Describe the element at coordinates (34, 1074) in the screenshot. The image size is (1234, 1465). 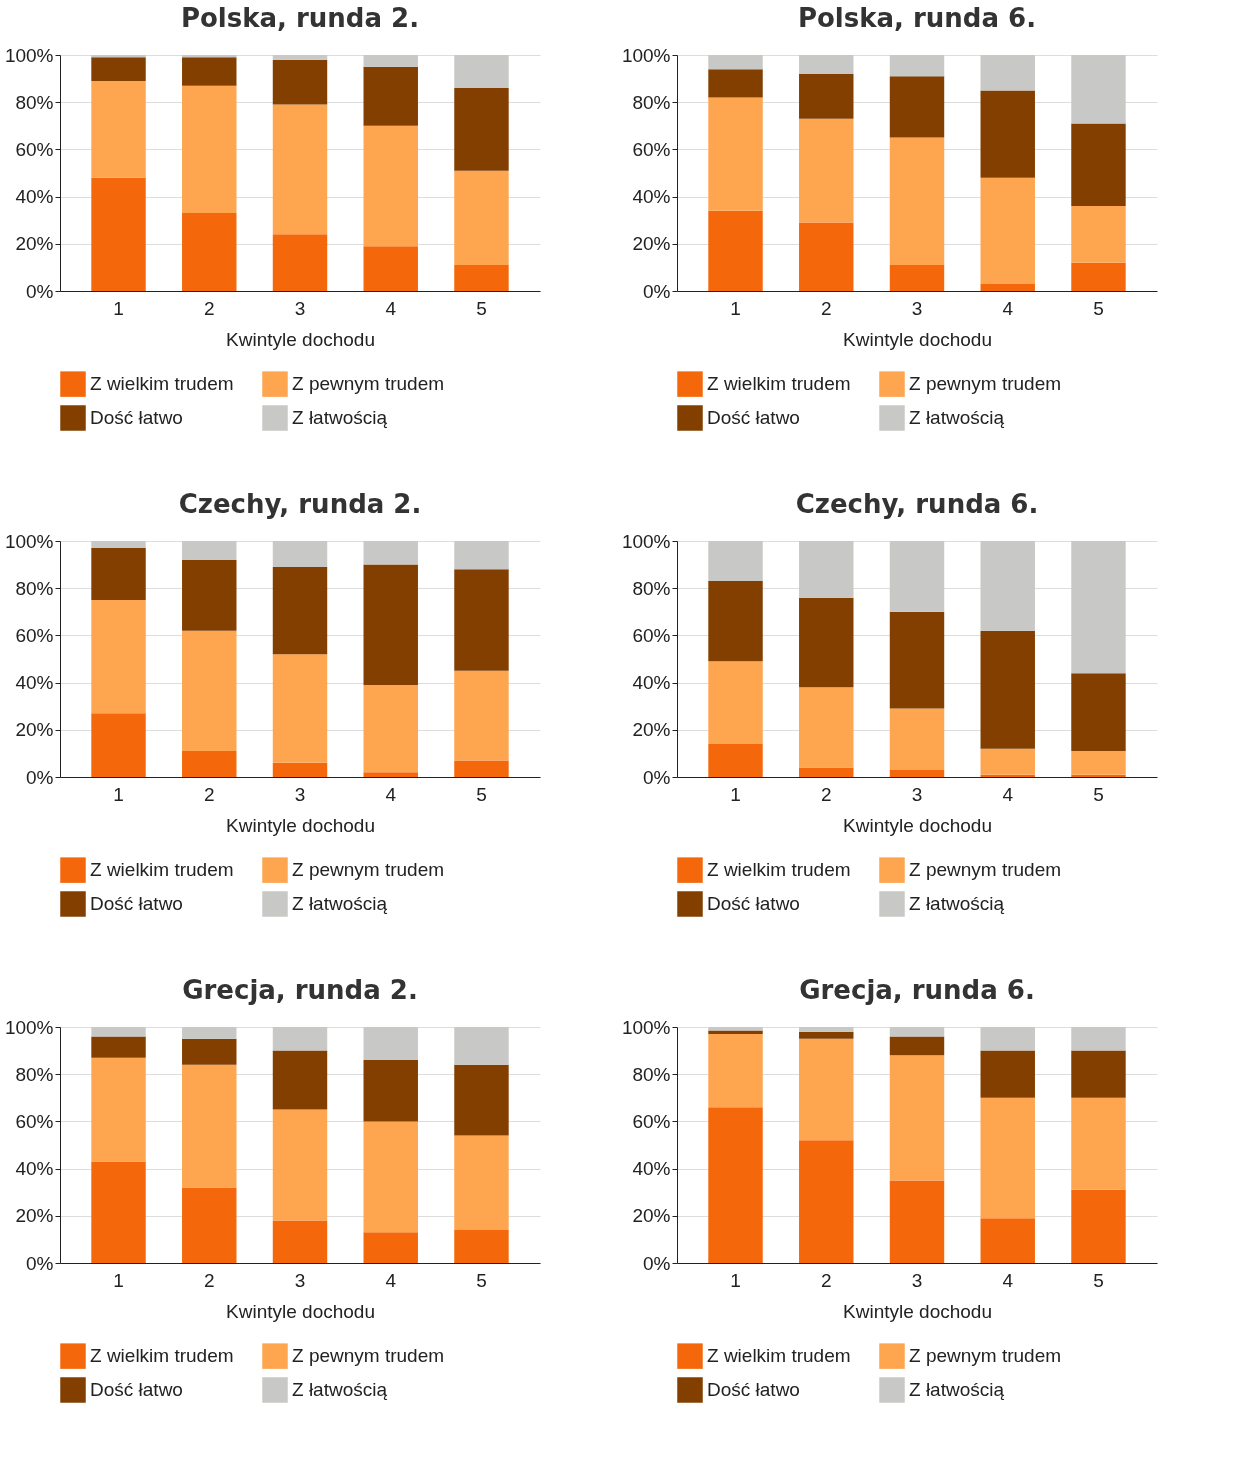
I see `y-tick-label: 80%` at that location.